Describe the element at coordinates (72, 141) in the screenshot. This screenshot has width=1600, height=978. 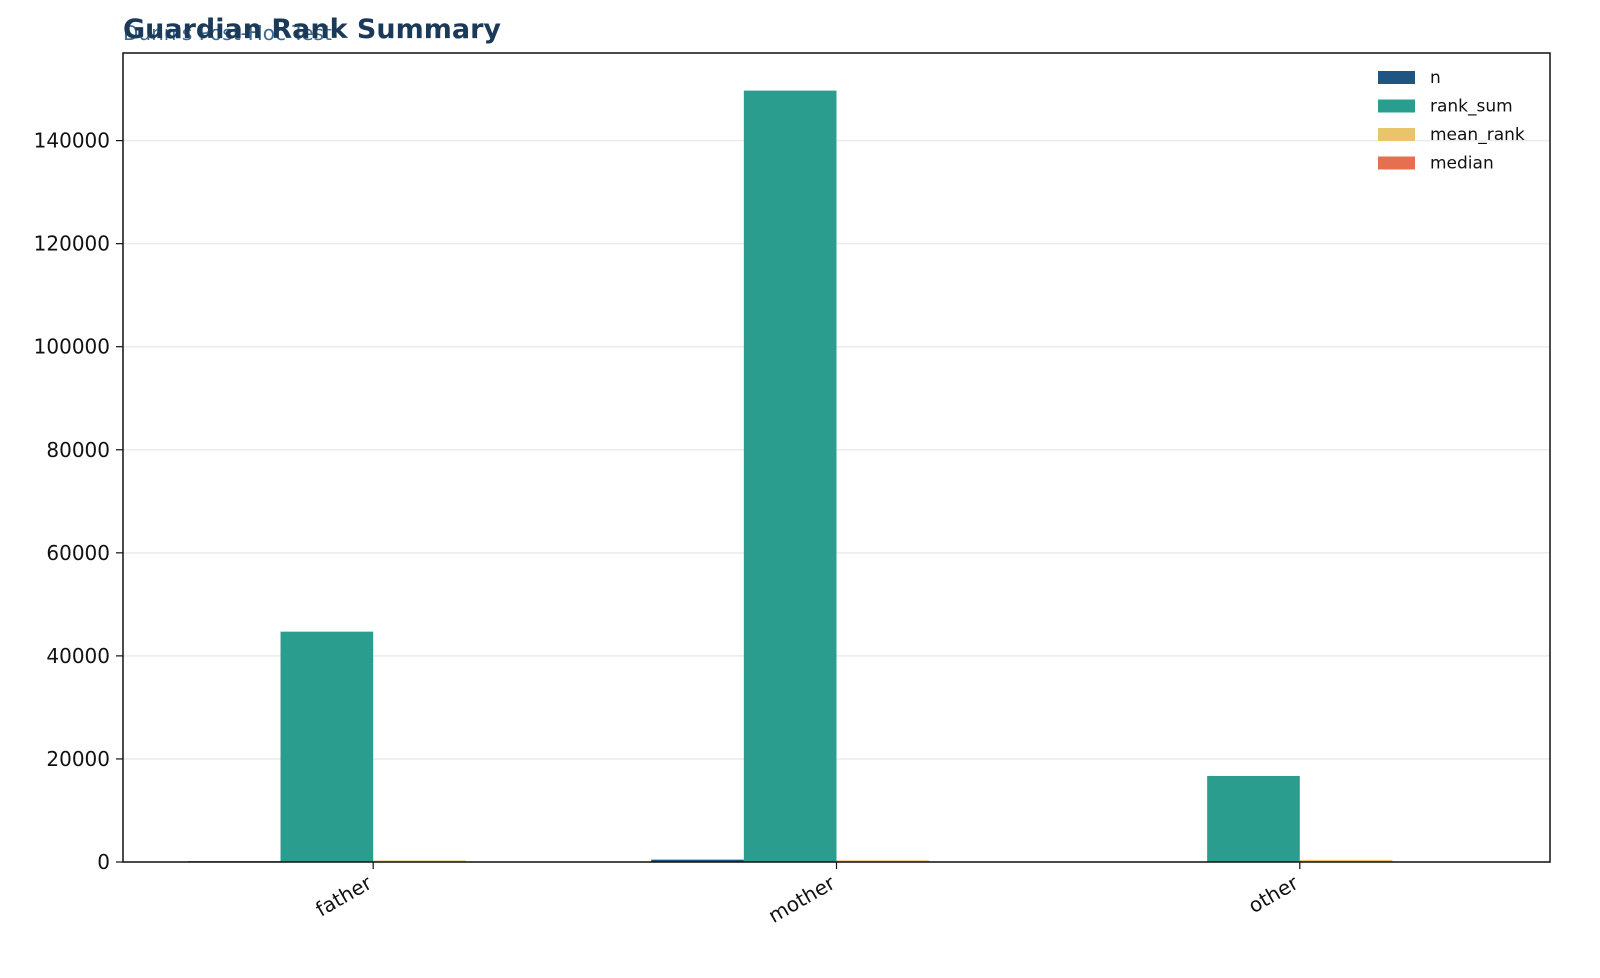
I see `y-tick-label: 140000` at that location.